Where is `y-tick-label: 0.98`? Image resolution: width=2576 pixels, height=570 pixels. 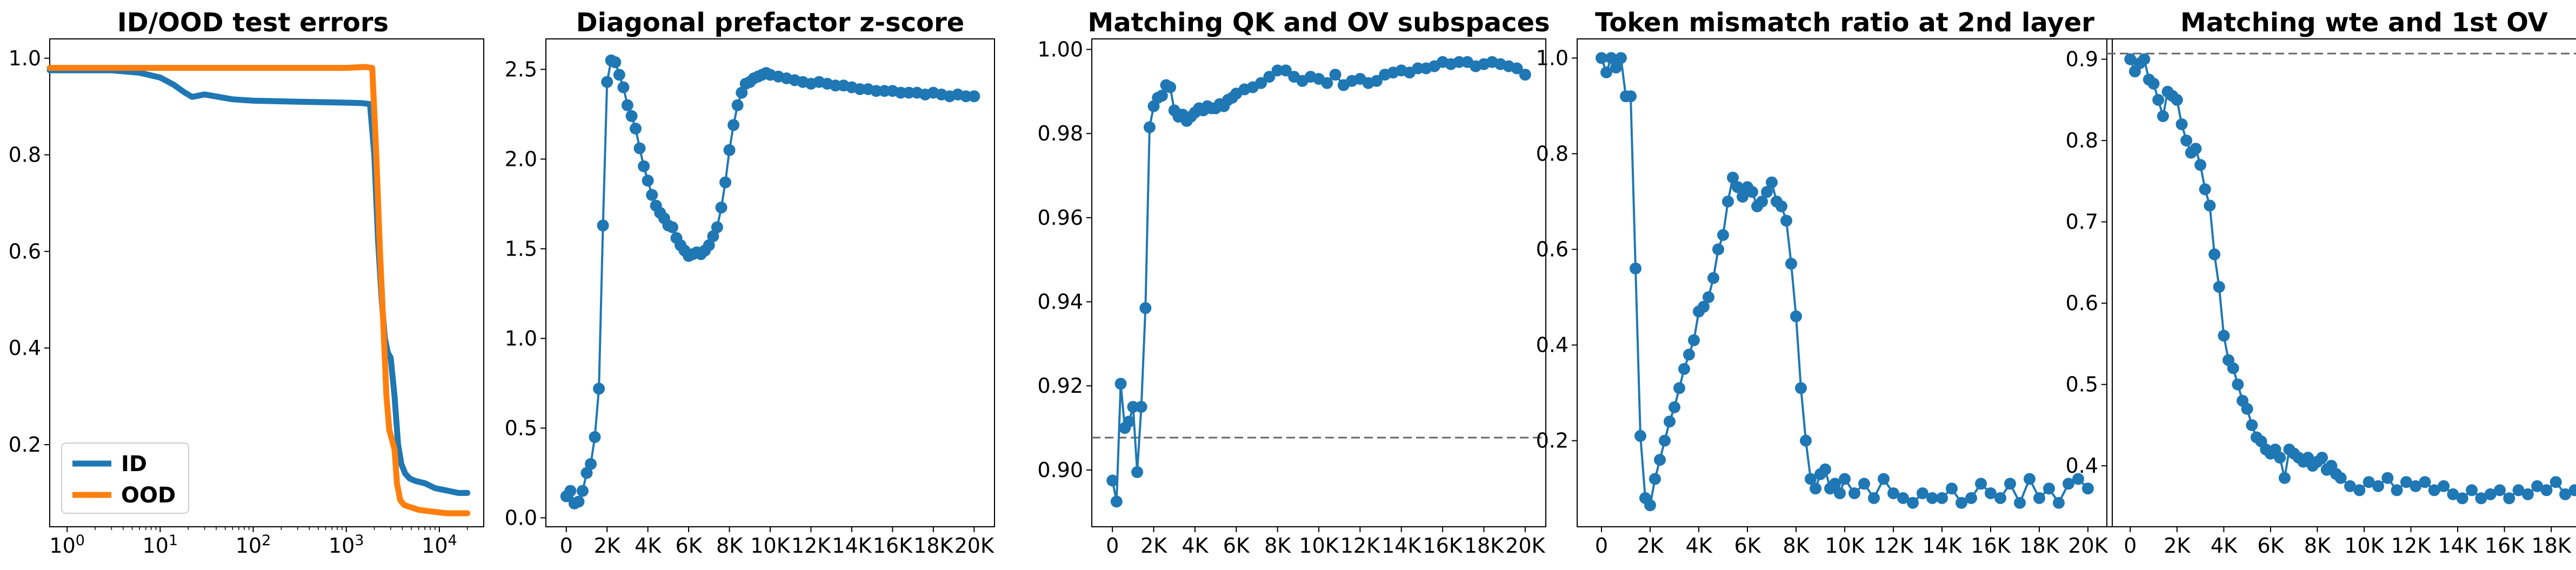 y-tick-label: 0.98 is located at coordinates (1060, 133).